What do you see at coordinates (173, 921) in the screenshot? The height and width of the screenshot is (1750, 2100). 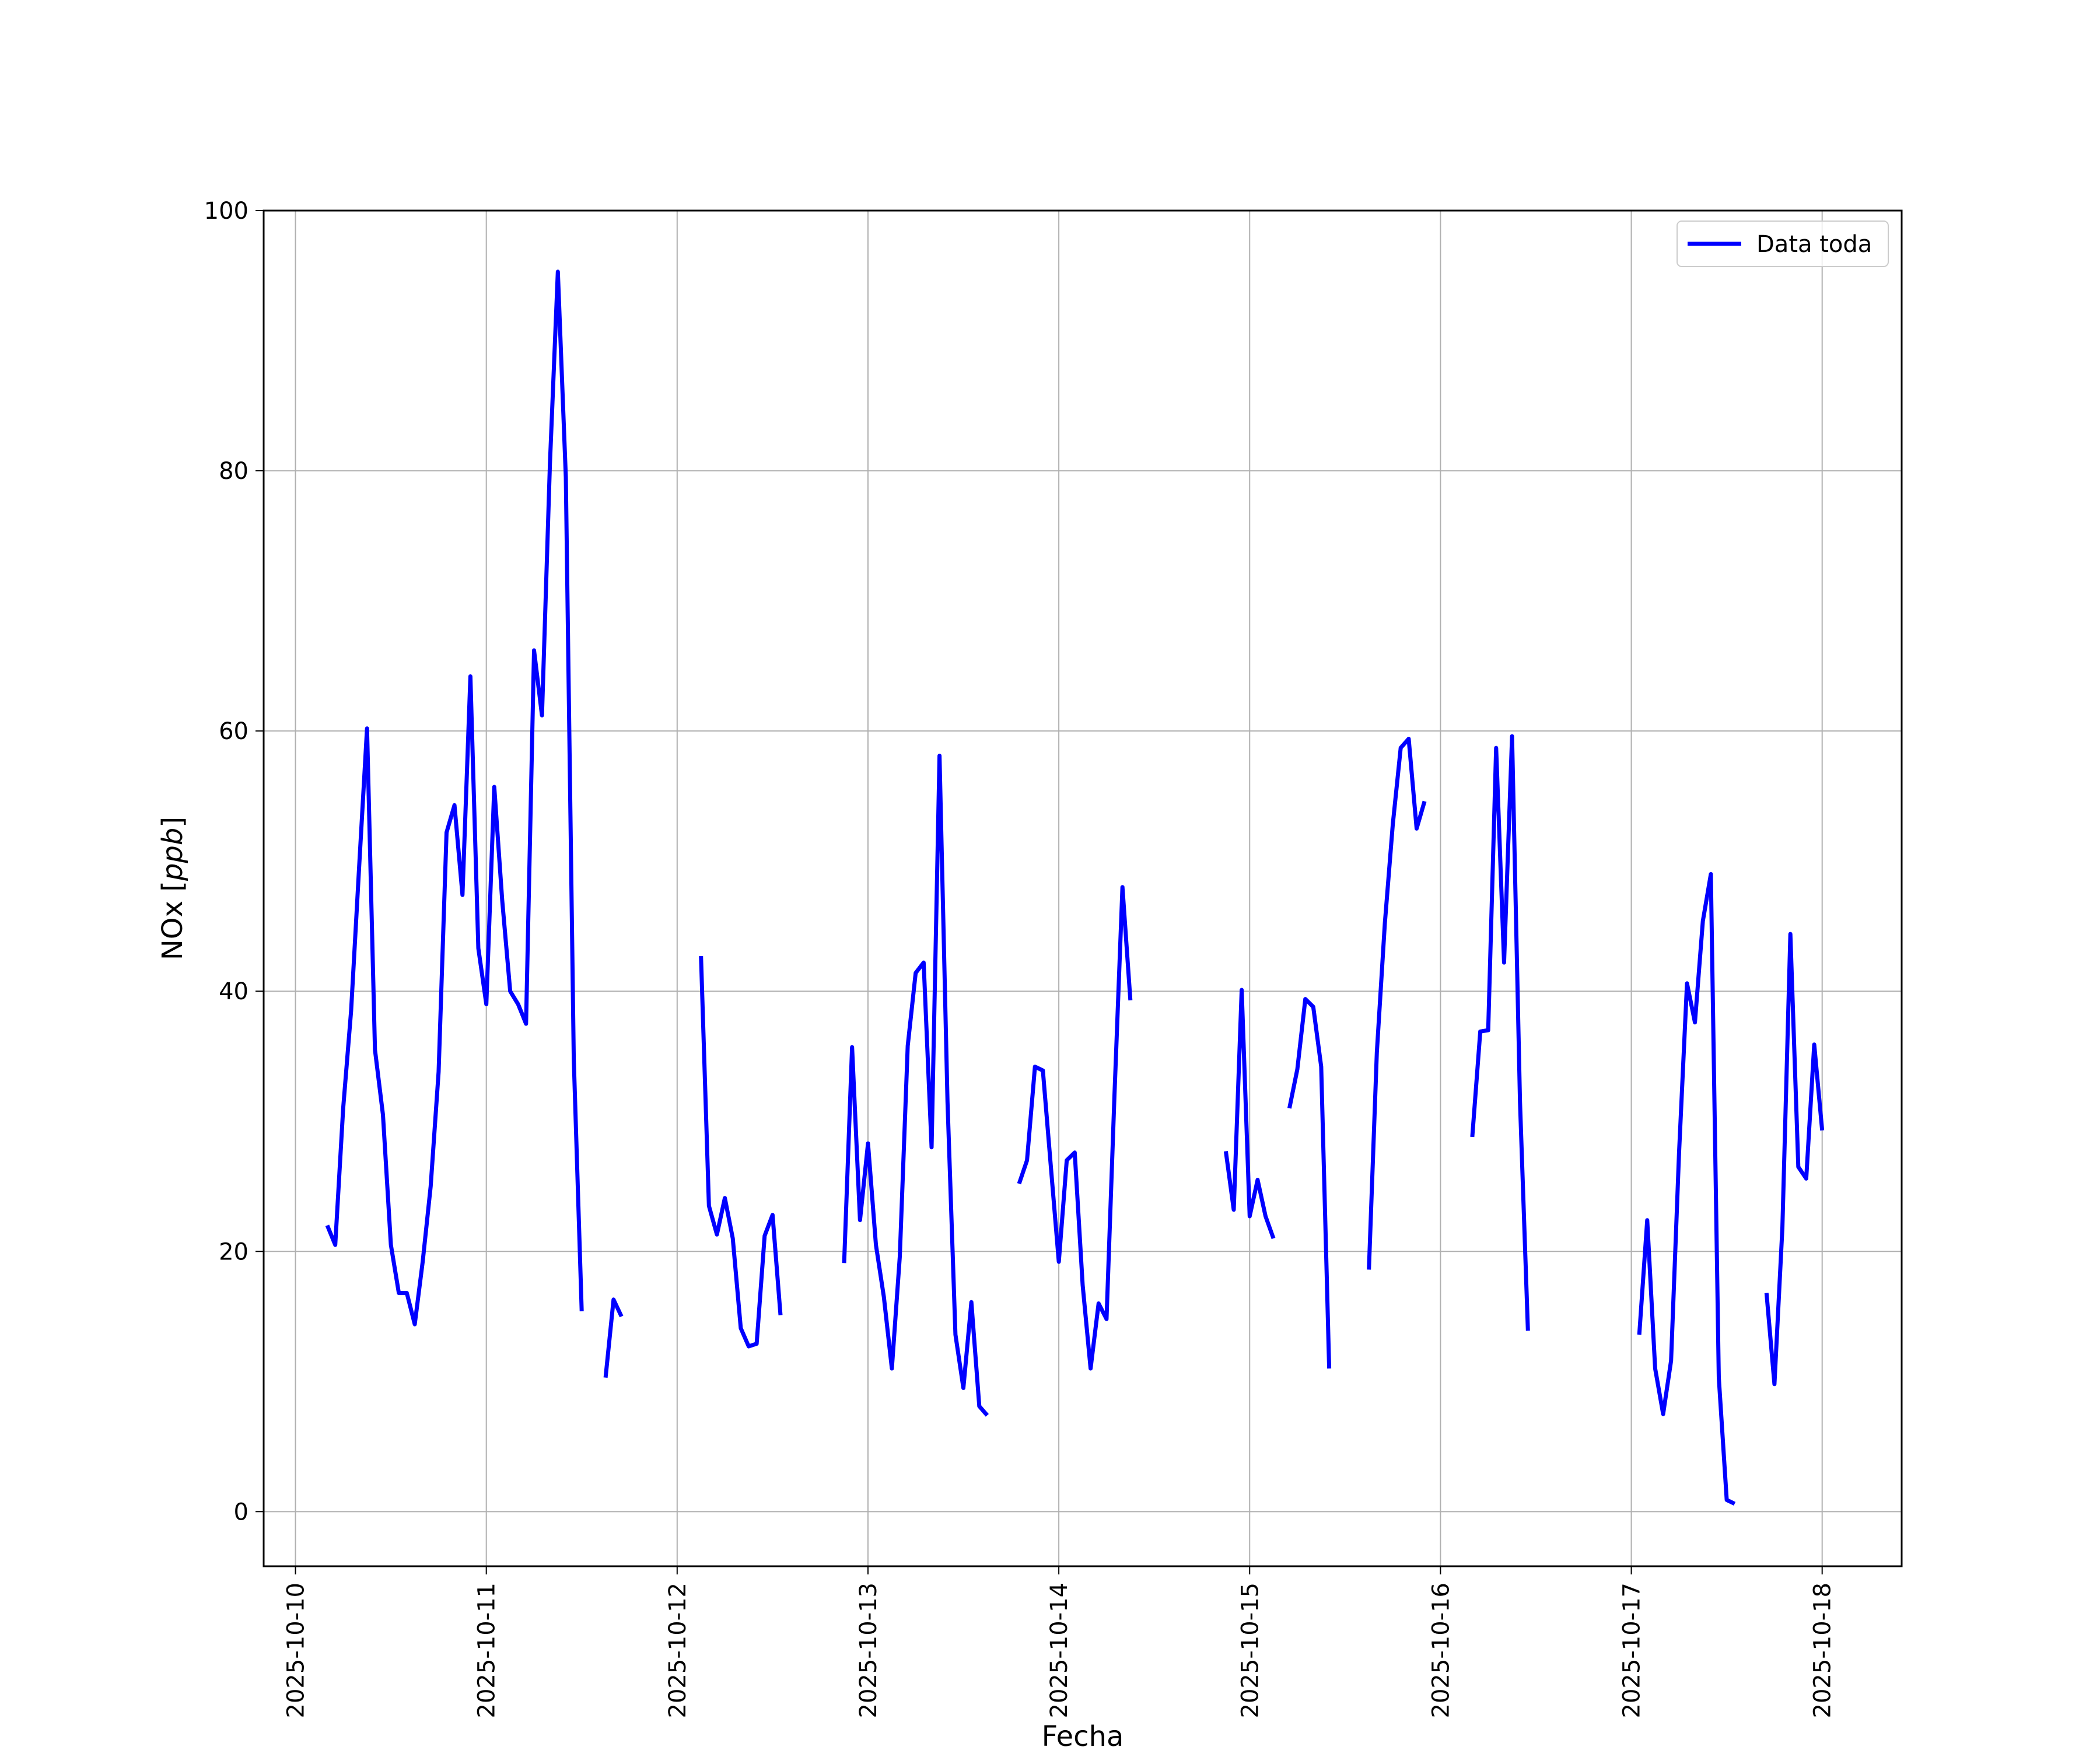 I see `y-axis-title-text: NOx [` at bounding box center [173, 921].